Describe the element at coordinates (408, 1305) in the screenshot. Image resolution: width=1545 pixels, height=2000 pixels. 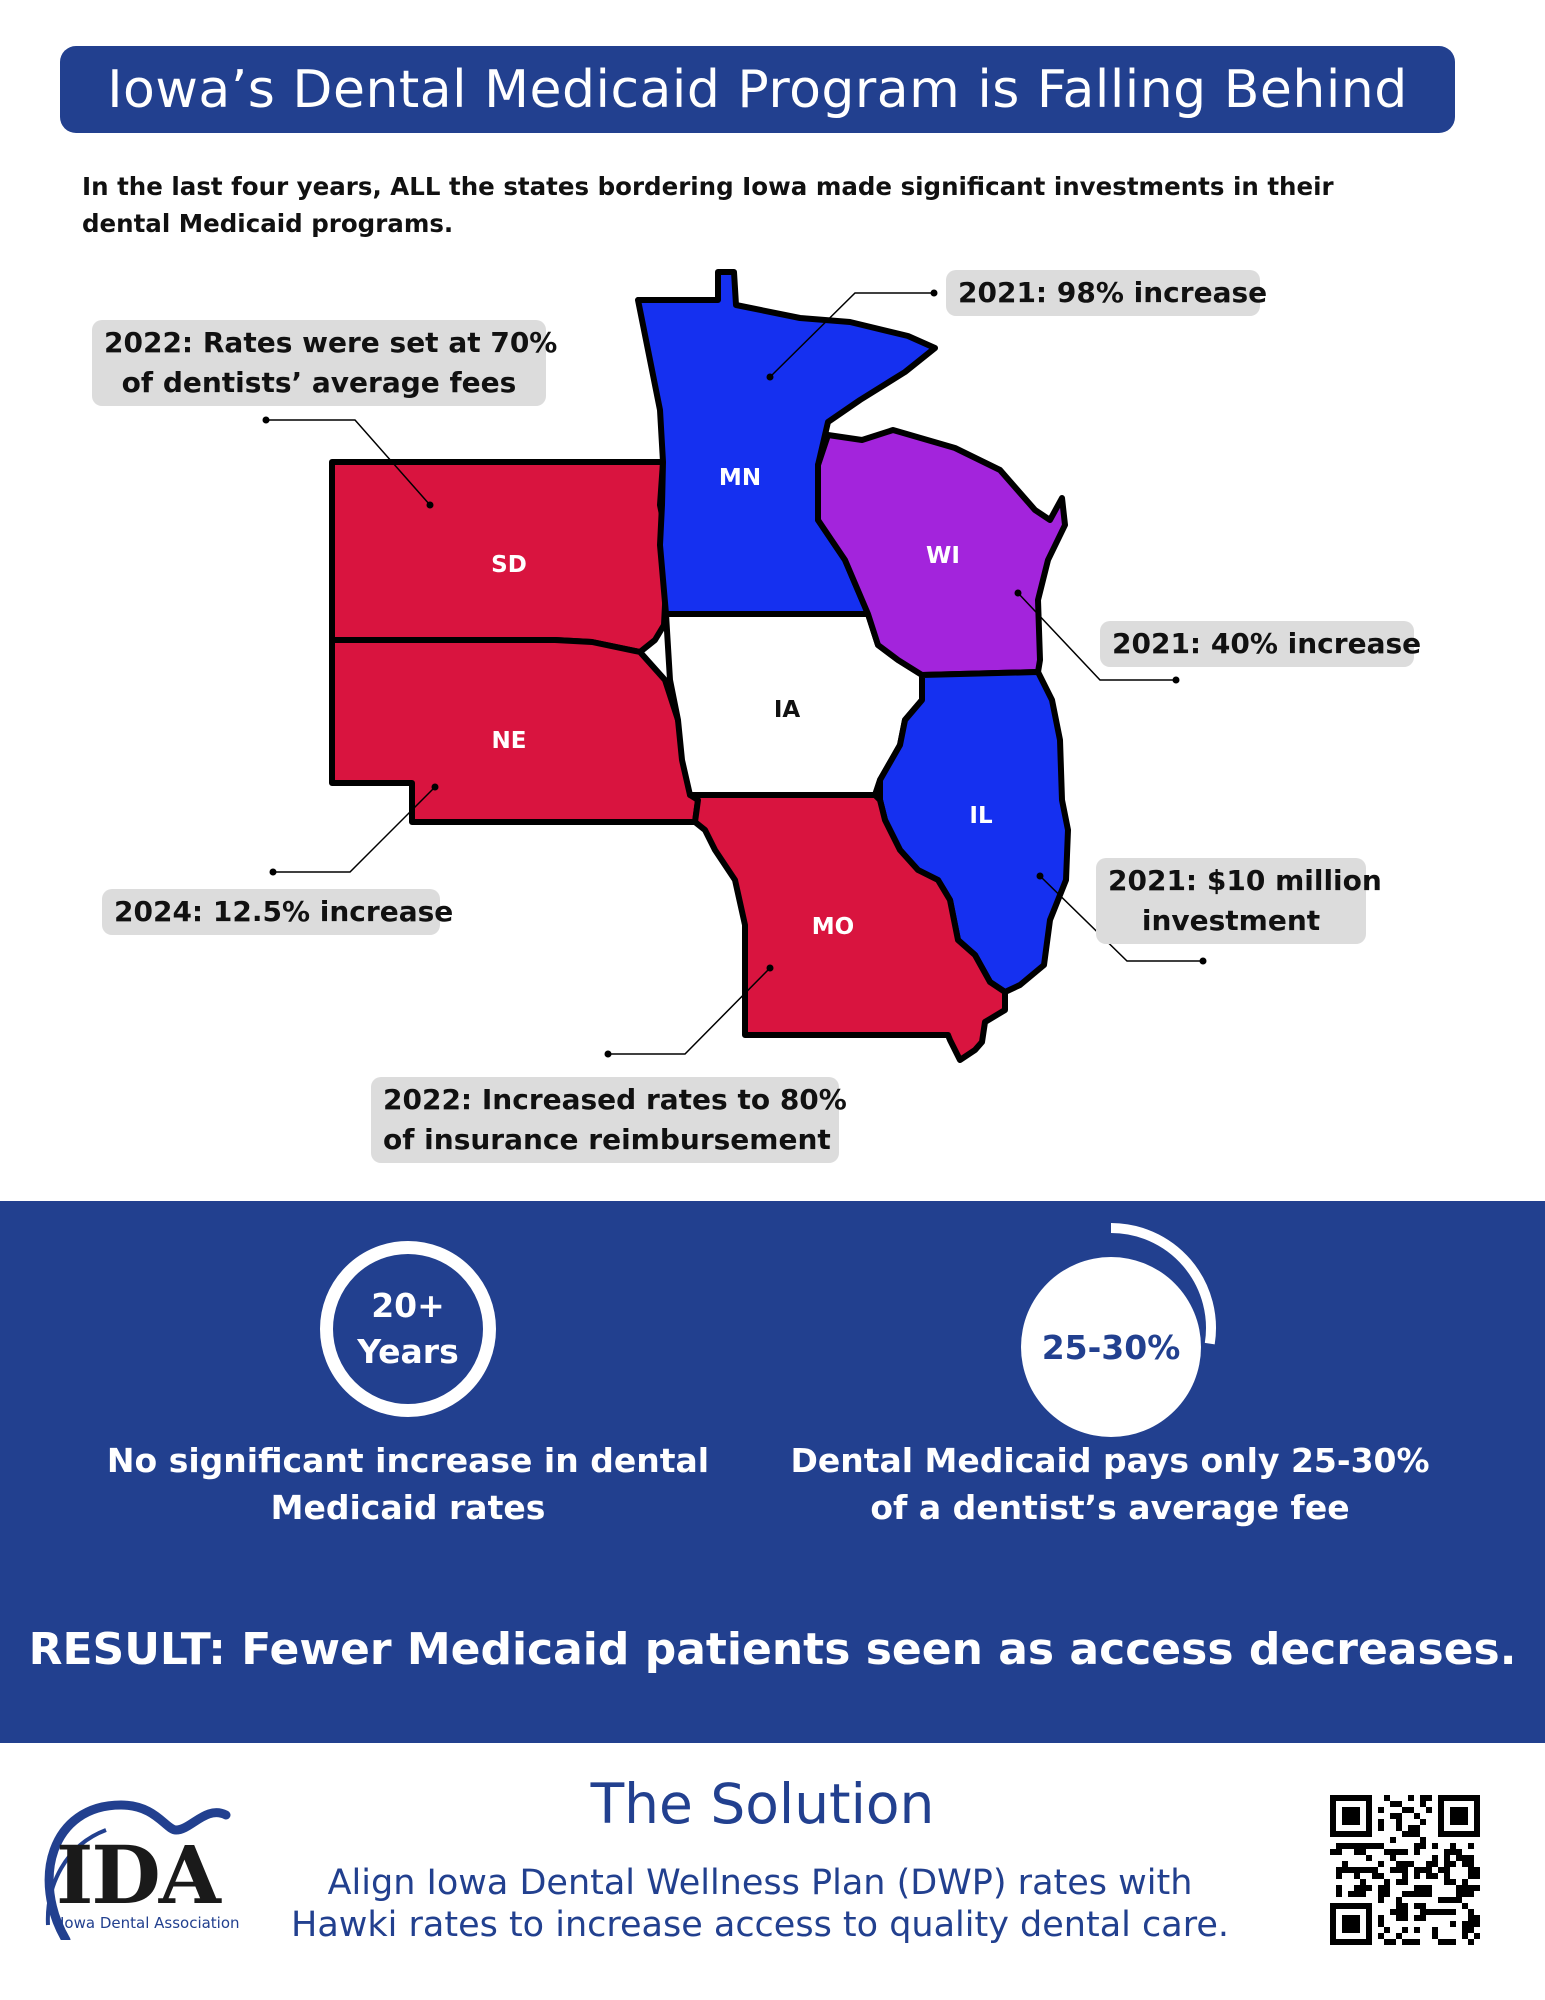
I see `years-ring-value: 20+` at that location.